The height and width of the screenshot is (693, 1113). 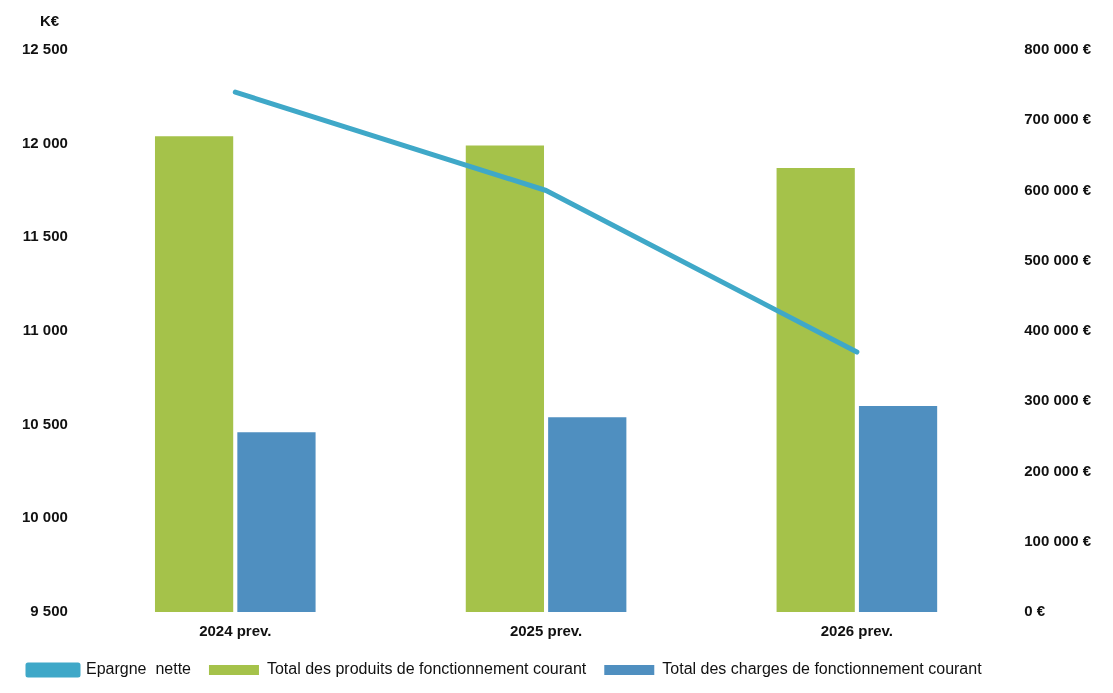 I want to click on legend-label: Total des produits de fonctionnement courant, so click(x=426, y=669).